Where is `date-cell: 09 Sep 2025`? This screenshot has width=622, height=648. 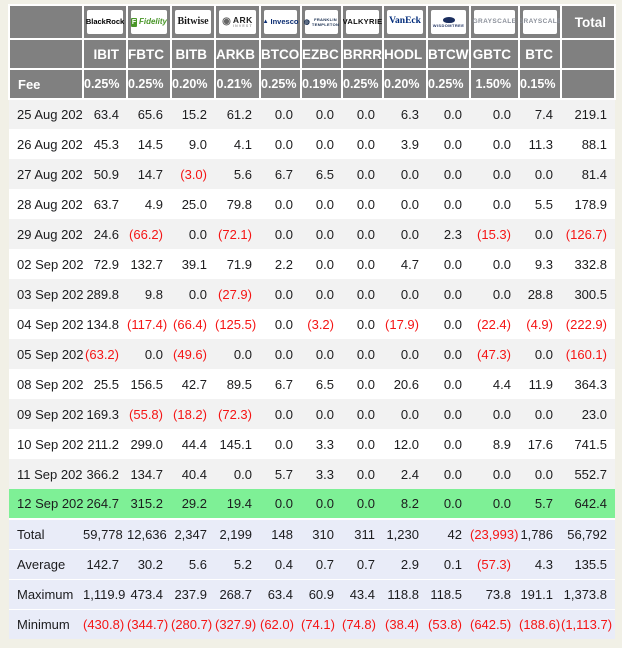
date-cell: 09 Sep 2025 is located at coordinates (46, 414).